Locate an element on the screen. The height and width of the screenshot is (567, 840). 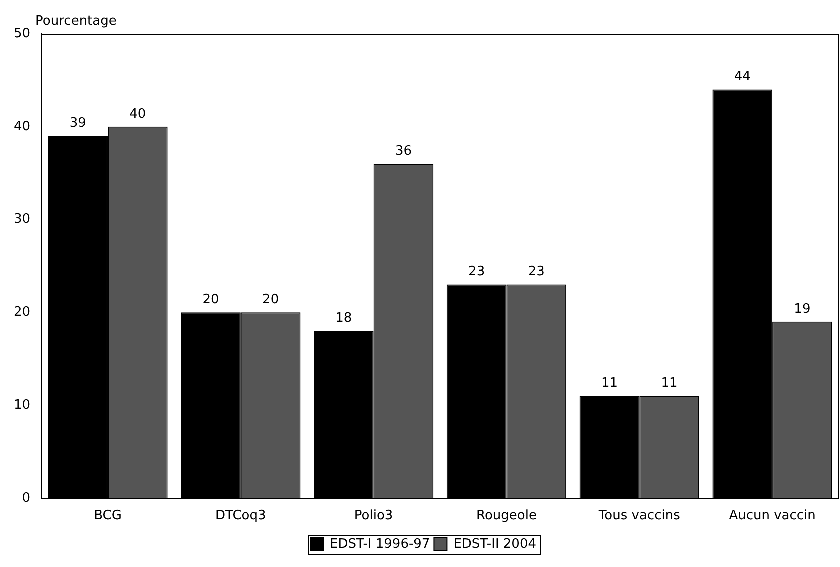
x-tick-label: DTCoq3 is located at coordinates (241, 516).